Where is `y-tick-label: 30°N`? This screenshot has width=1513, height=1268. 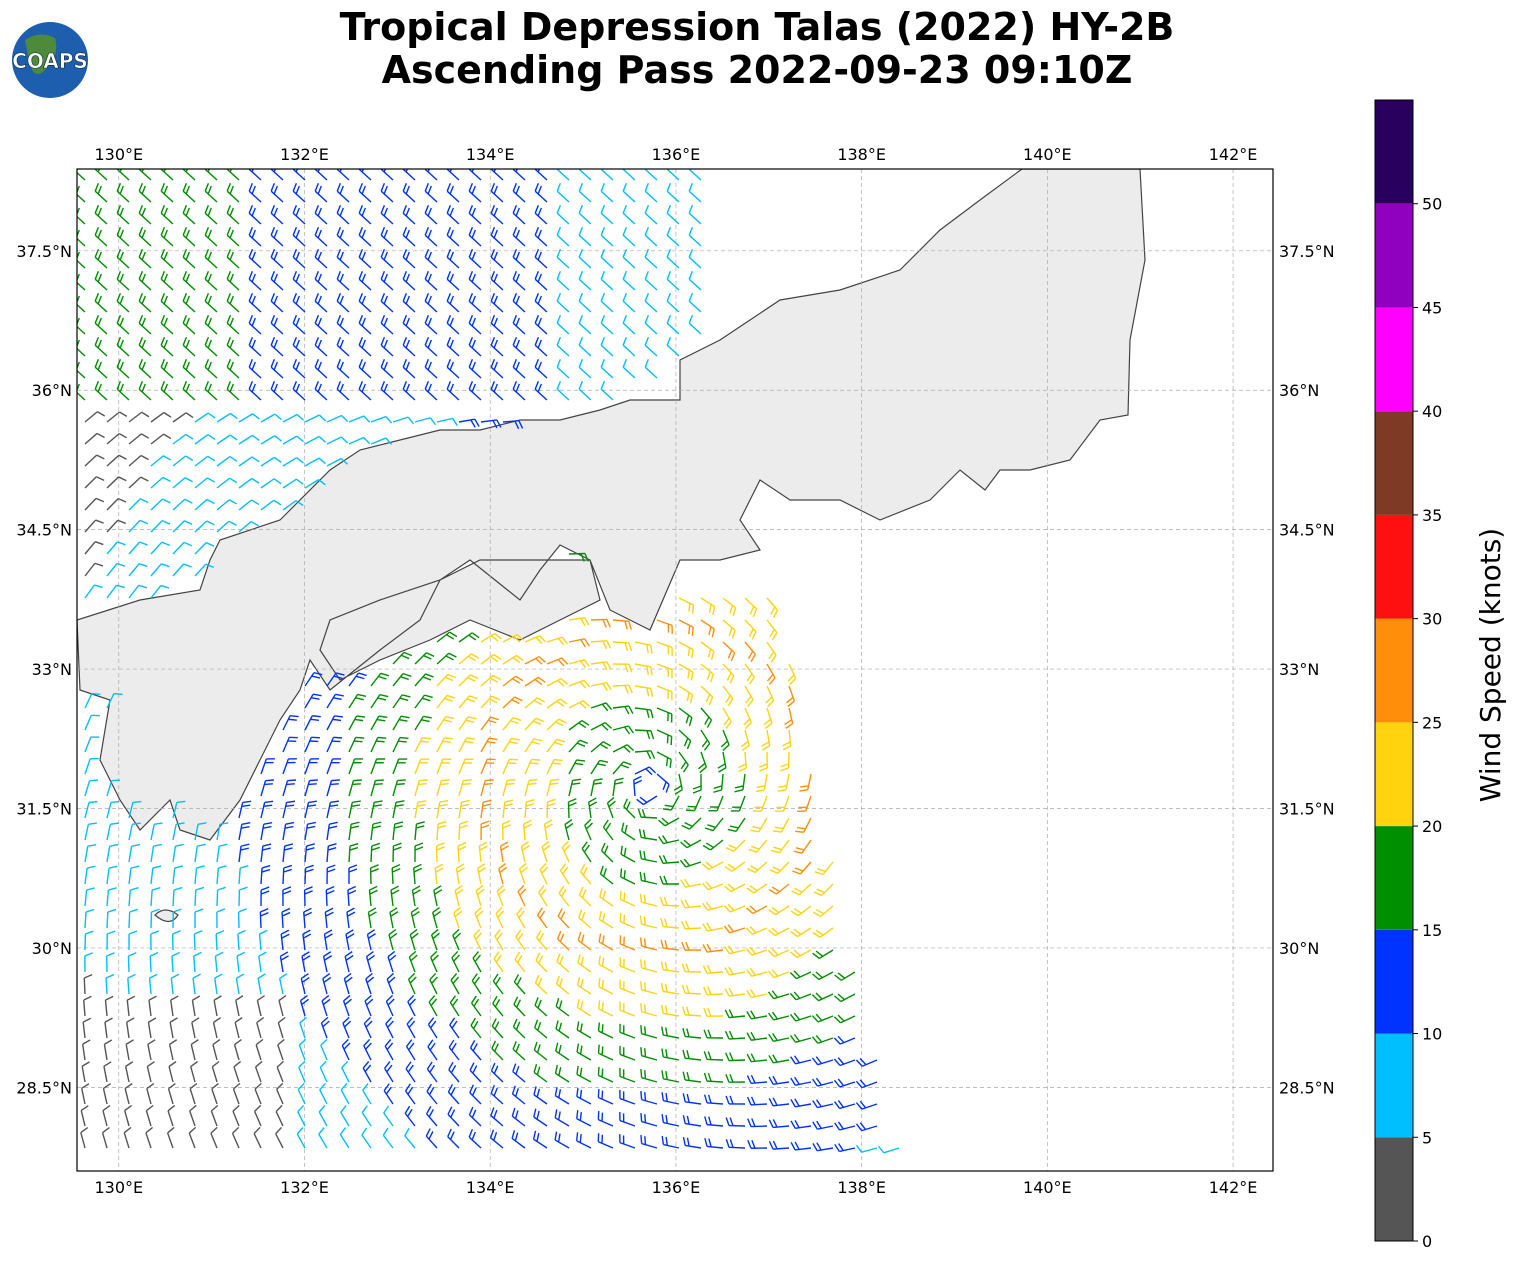
y-tick-label: 30°N is located at coordinates (1299, 948).